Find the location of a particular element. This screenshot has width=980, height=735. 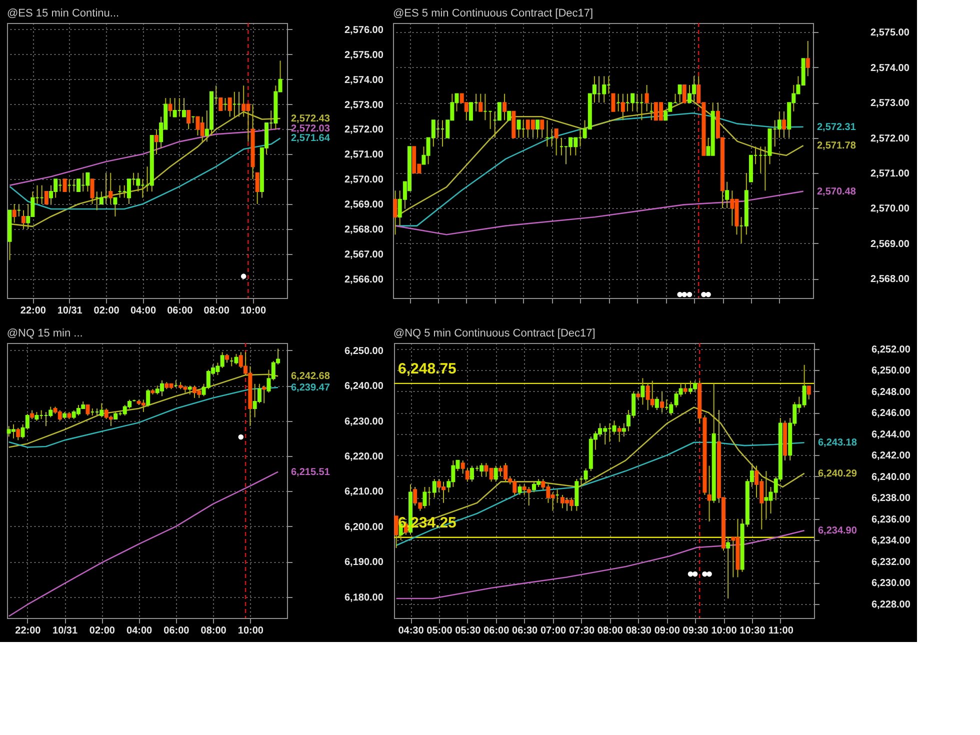

y-tick-label: 2,574.00 is located at coordinates (890, 68).